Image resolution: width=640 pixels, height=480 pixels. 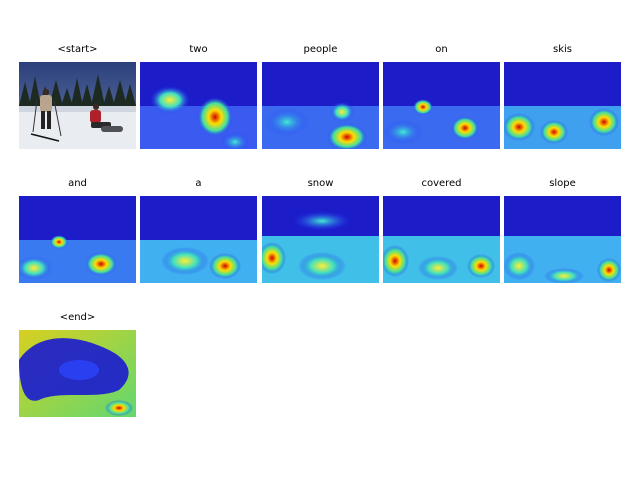 I want to click on panel-caption: slope, so click(x=562, y=183).